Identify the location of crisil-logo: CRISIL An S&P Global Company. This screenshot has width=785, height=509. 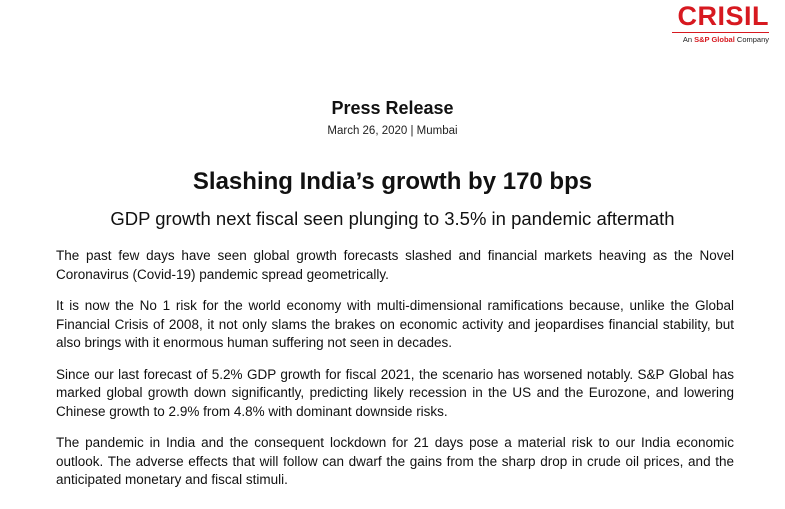
(720, 23).